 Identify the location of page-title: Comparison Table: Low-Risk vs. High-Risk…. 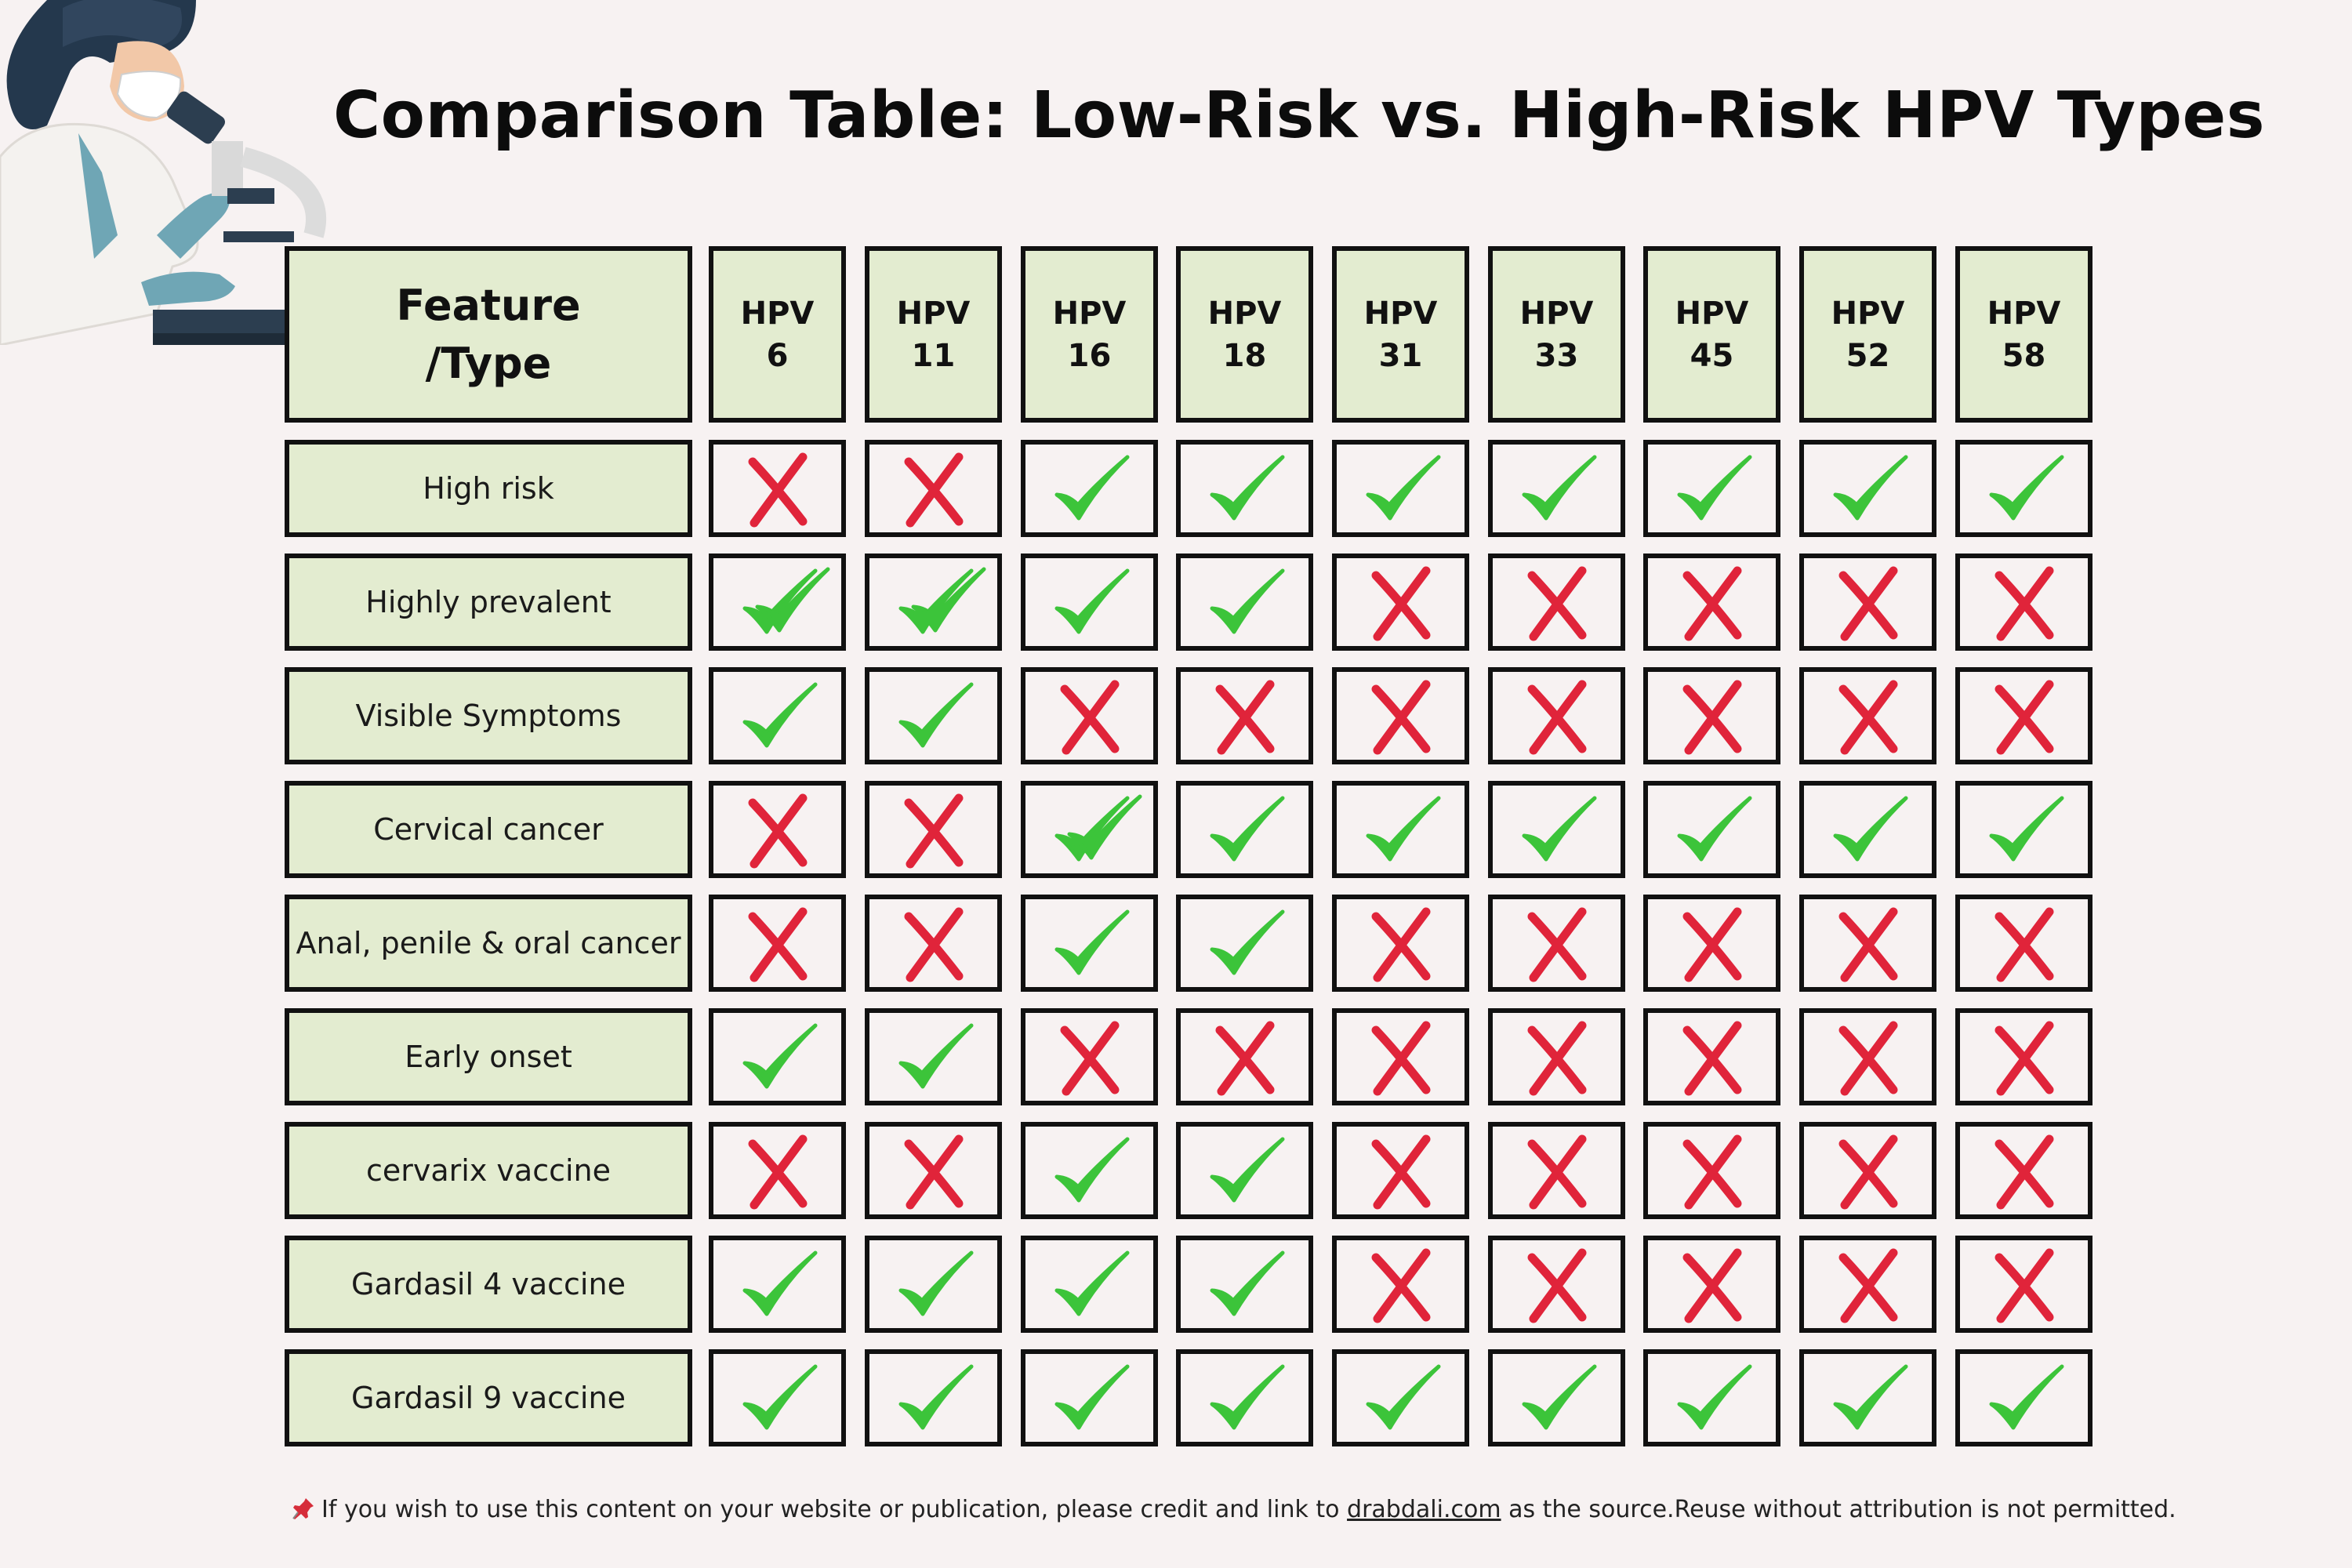
(1299, 115).